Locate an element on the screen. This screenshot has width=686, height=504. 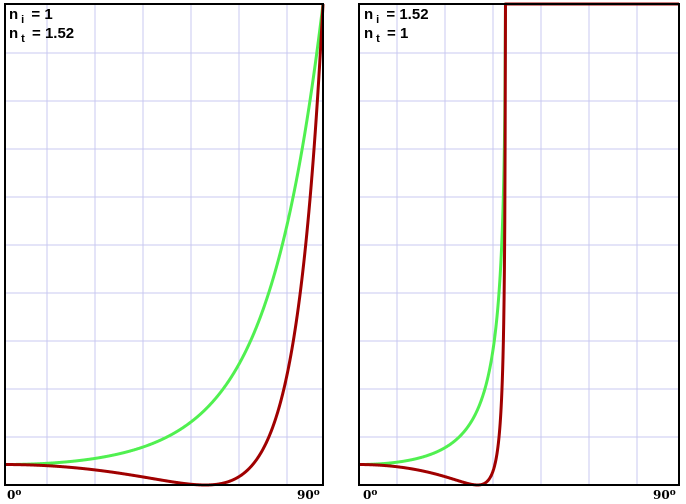
left-x-tick-90: 90o is located at coordinates (308, 495).